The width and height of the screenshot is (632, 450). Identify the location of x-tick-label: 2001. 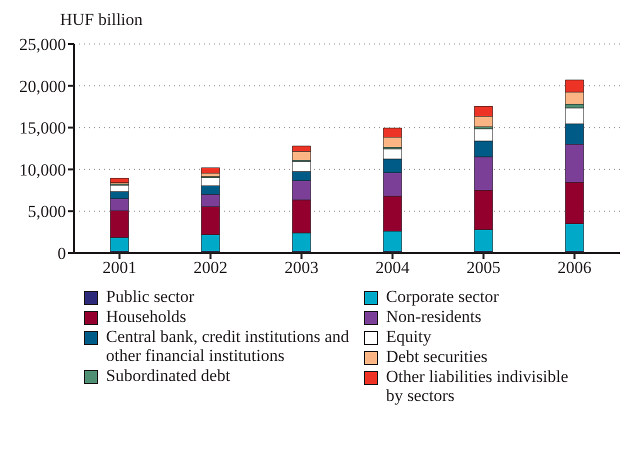
(119, 268).